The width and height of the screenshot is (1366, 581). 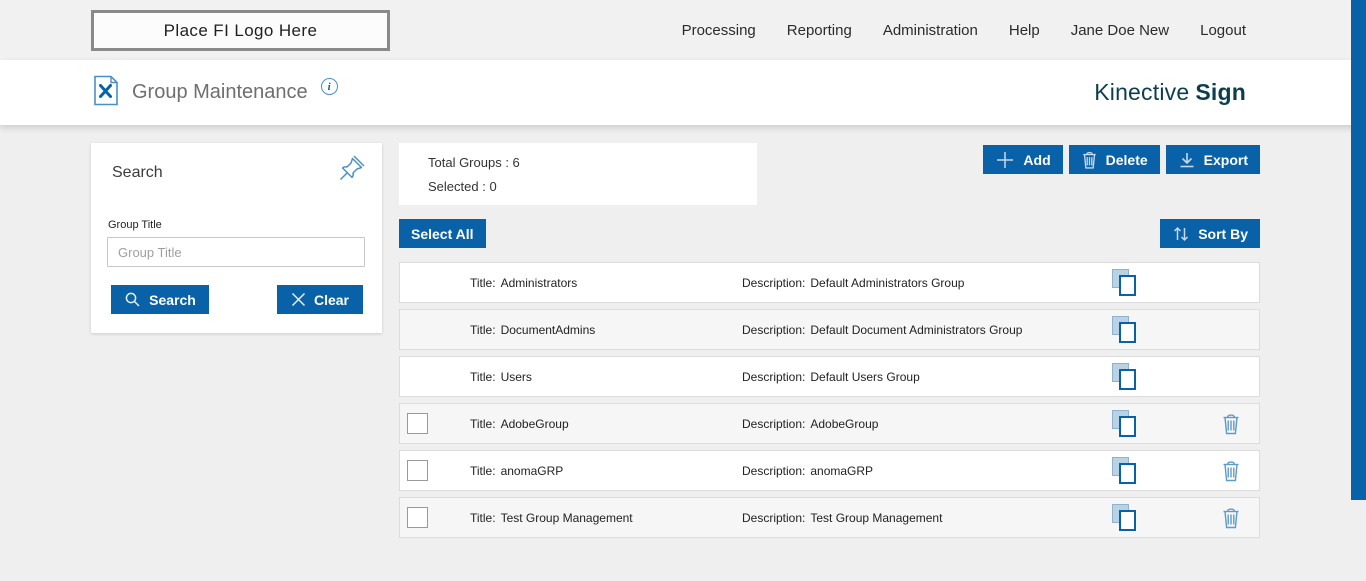 What do you see at coordinates (298, 299) in the screenshot?
I see `close-icon` at bounding box center [298, 299].